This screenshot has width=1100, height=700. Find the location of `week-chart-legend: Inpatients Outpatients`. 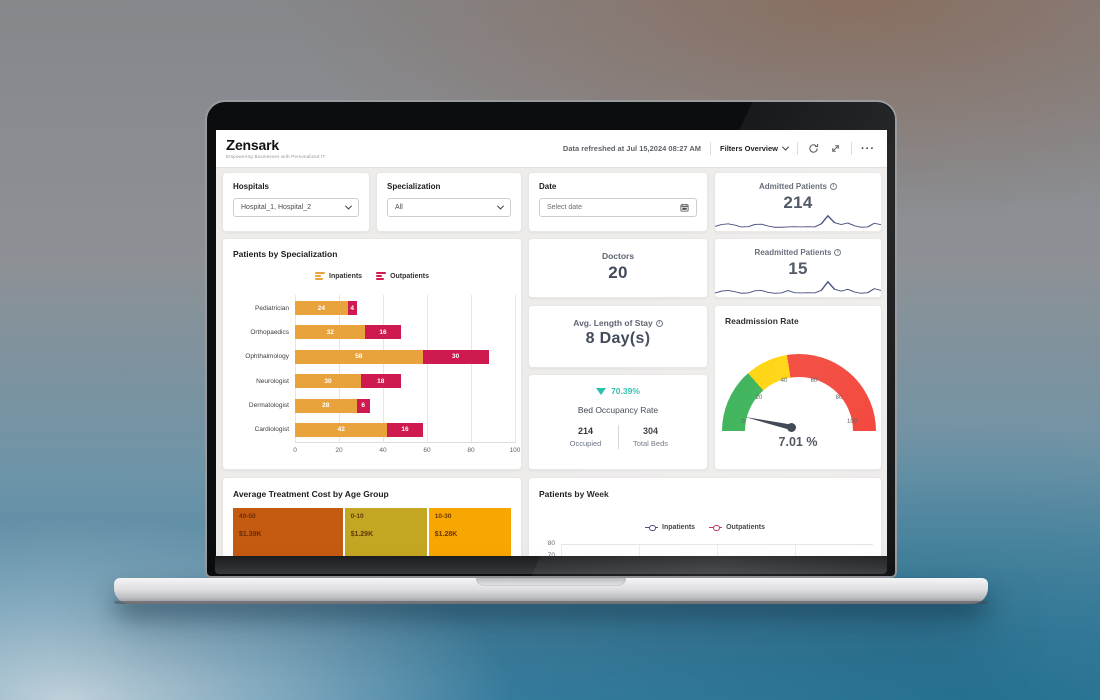

week-chart-legend: Inpatients Outpatients is located at coordinates (705, 528).